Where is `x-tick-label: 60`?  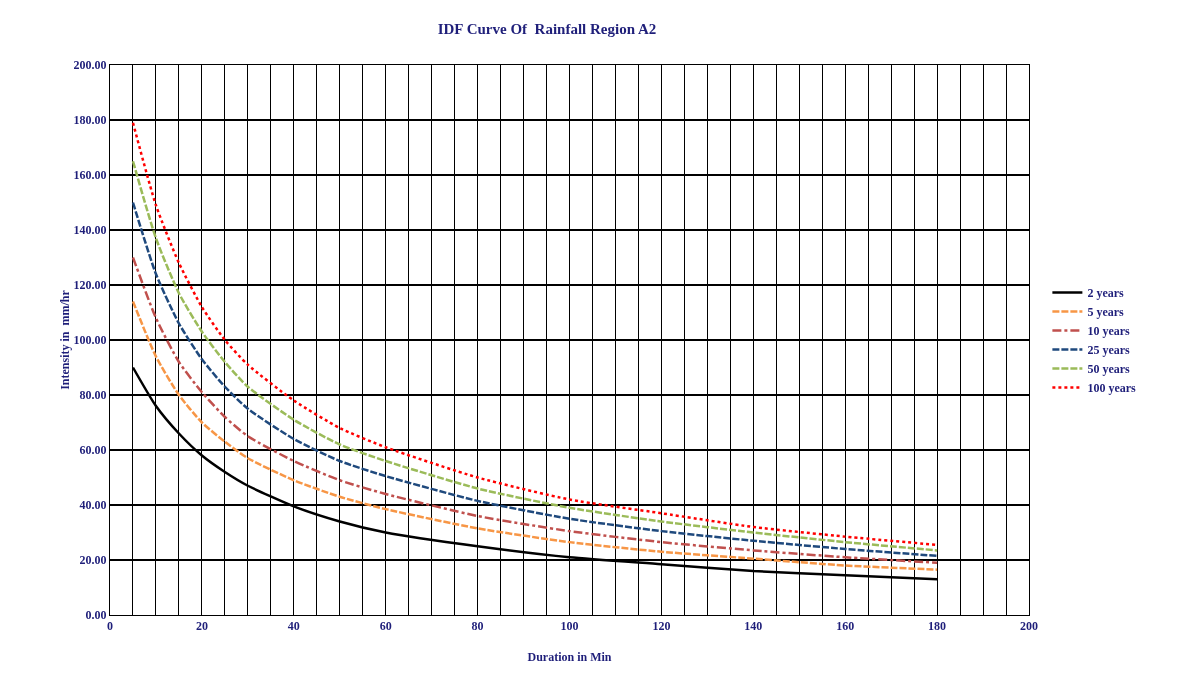
x-tick-label: 60 is located at coordinates (385, 626).